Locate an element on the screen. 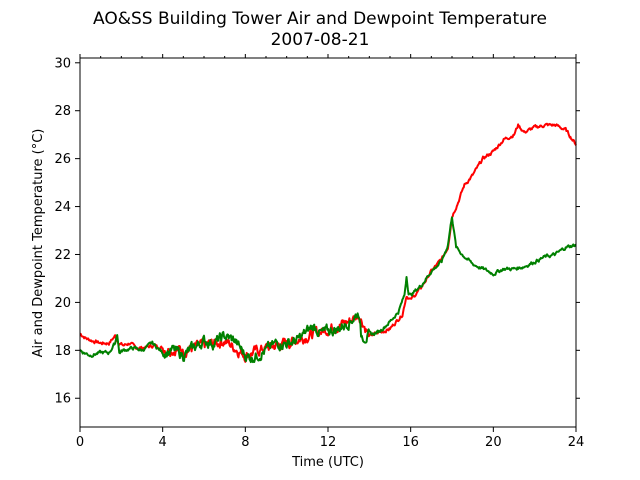 The height and width of the screenshot is (480, 640). y-axis-label: Air and Dewpoint Temperature (°C) is located at coordinates (38, 243).